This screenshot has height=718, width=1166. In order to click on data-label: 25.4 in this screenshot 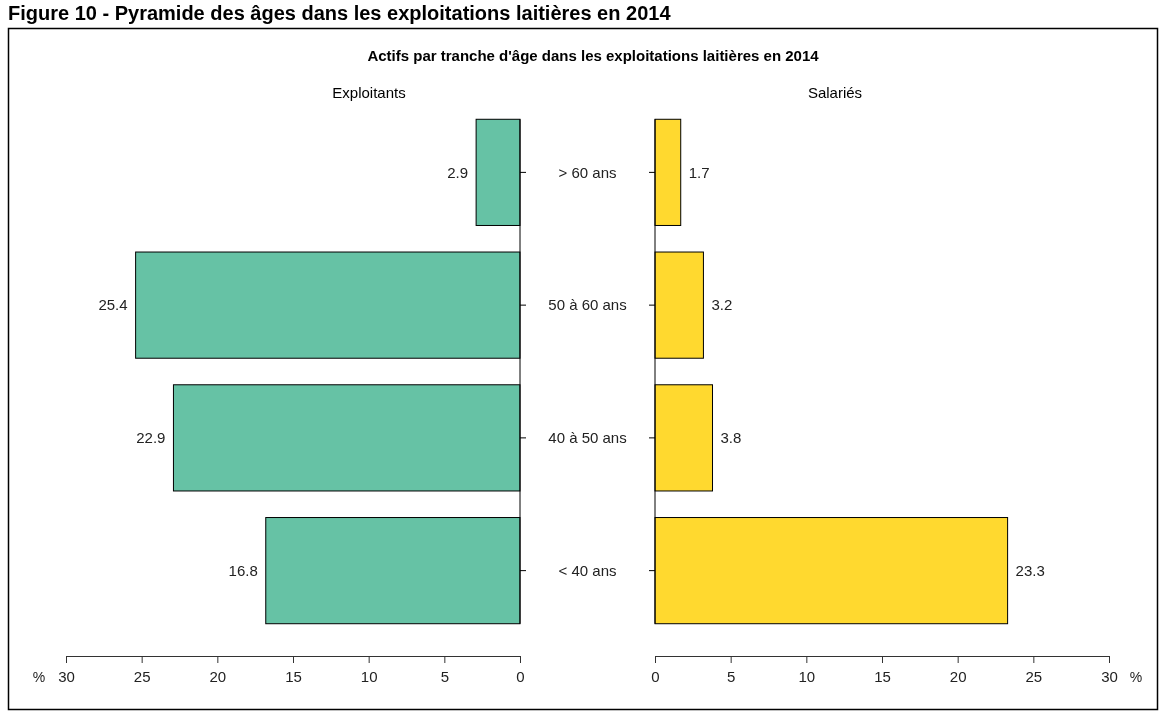, I will do `click(113, 305)`.